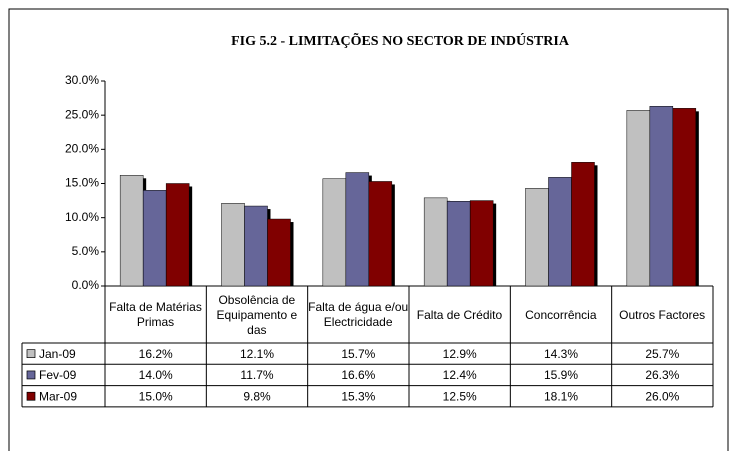  What do you see at coordinates (82, 80) in the screenshot?
I see `y-tick-label: 30.0%` at bounding box center [82, 80].